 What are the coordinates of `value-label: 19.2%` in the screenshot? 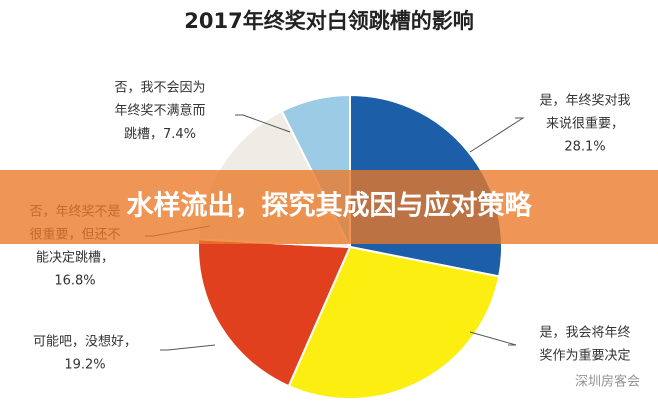 It's located at (84, 365).